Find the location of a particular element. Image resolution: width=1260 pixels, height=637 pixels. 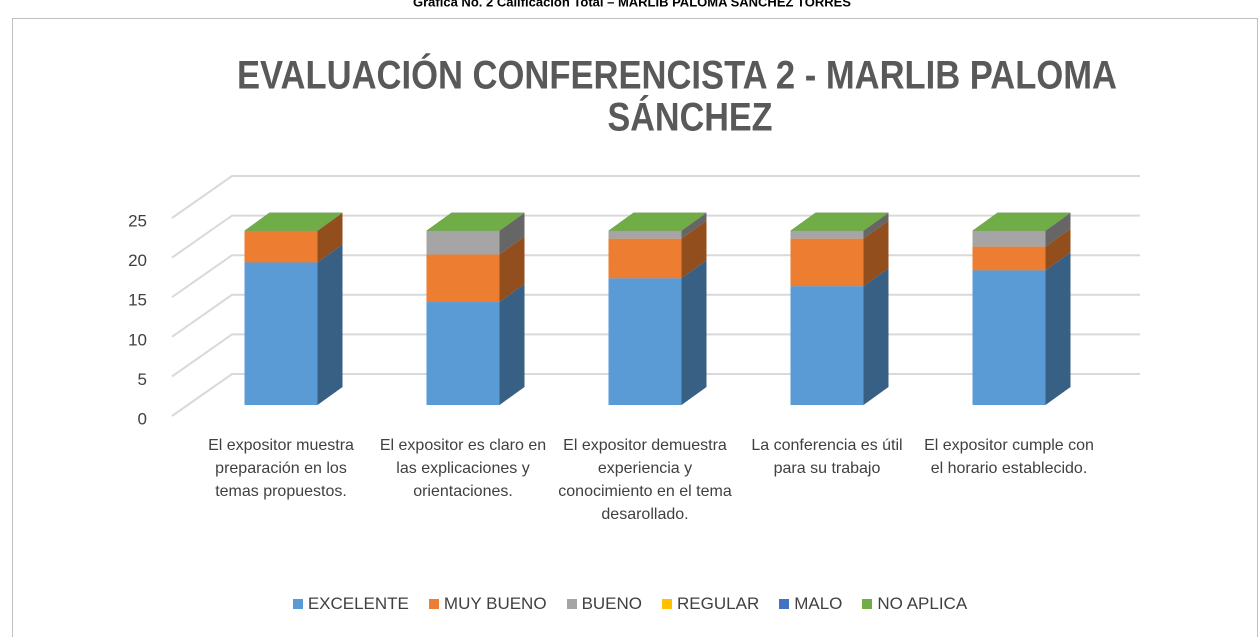

y-tick-label: 15 is located at coordinates (137, 300).